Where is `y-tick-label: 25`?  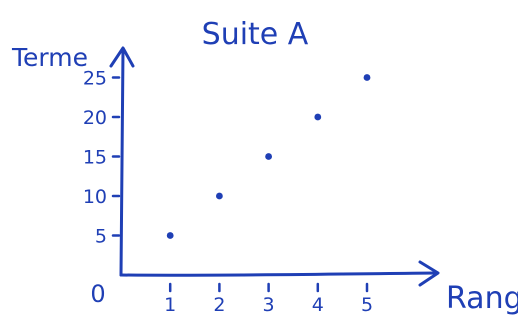 y-tick-label: 25 is located at coordinates (95, 79).